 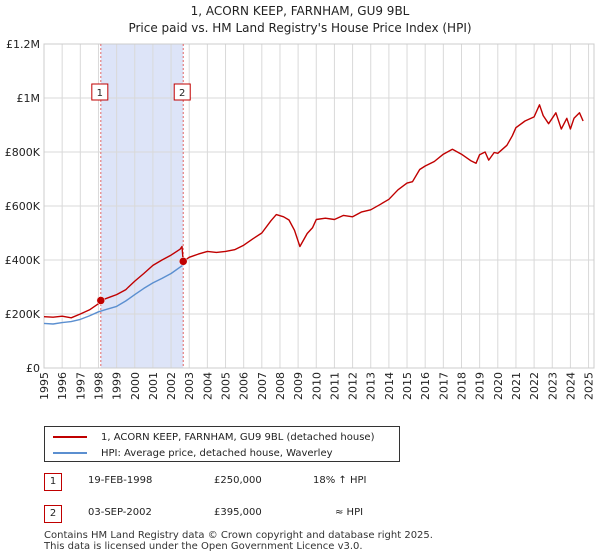 What do you see at coordinates (120, 512) in the screenshot?
I see `transaction-date: 03-SEP-2002` at bounding box center [120, 512].